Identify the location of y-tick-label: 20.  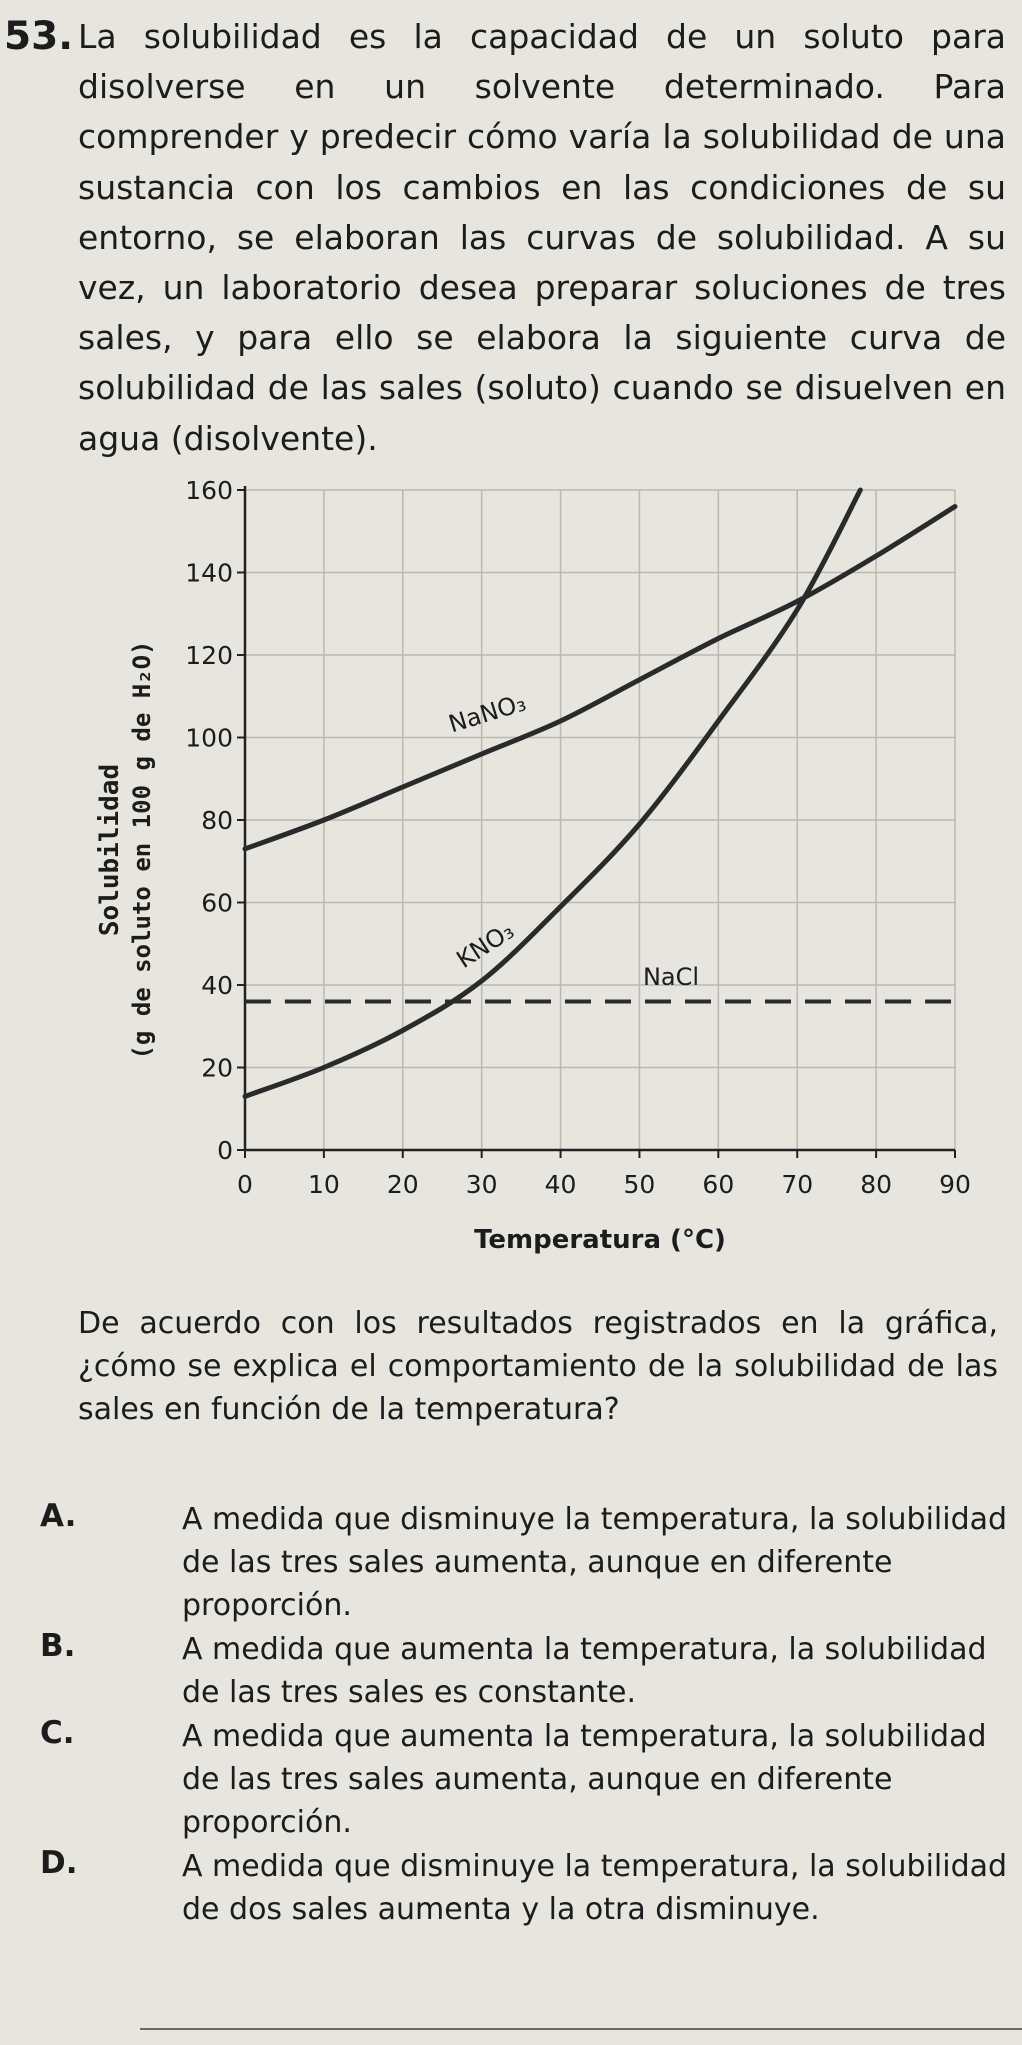
(217, 1068).